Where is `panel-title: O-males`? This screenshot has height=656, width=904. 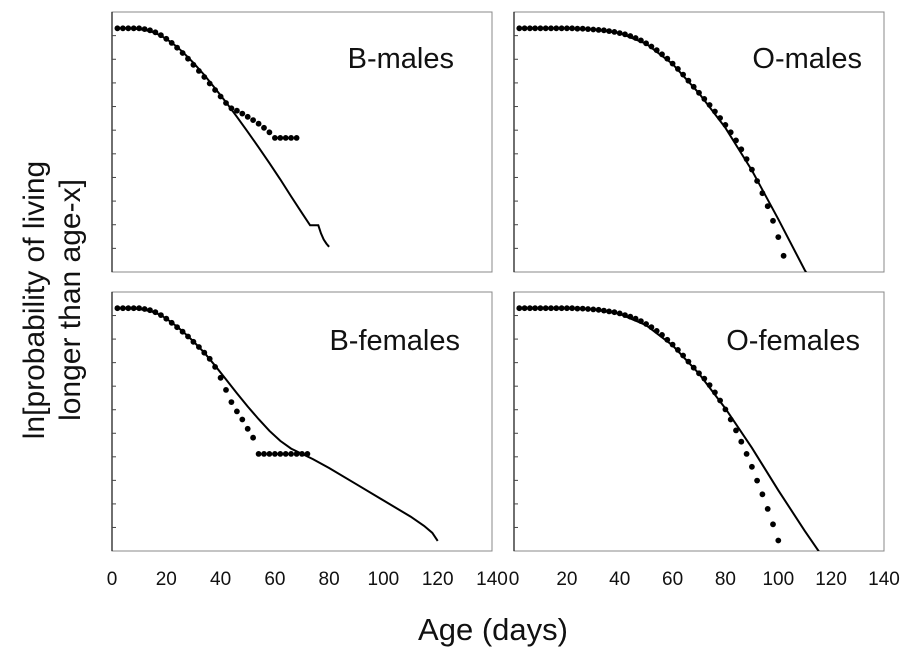
panel-title: O-males is located at coordinates (807, 59).